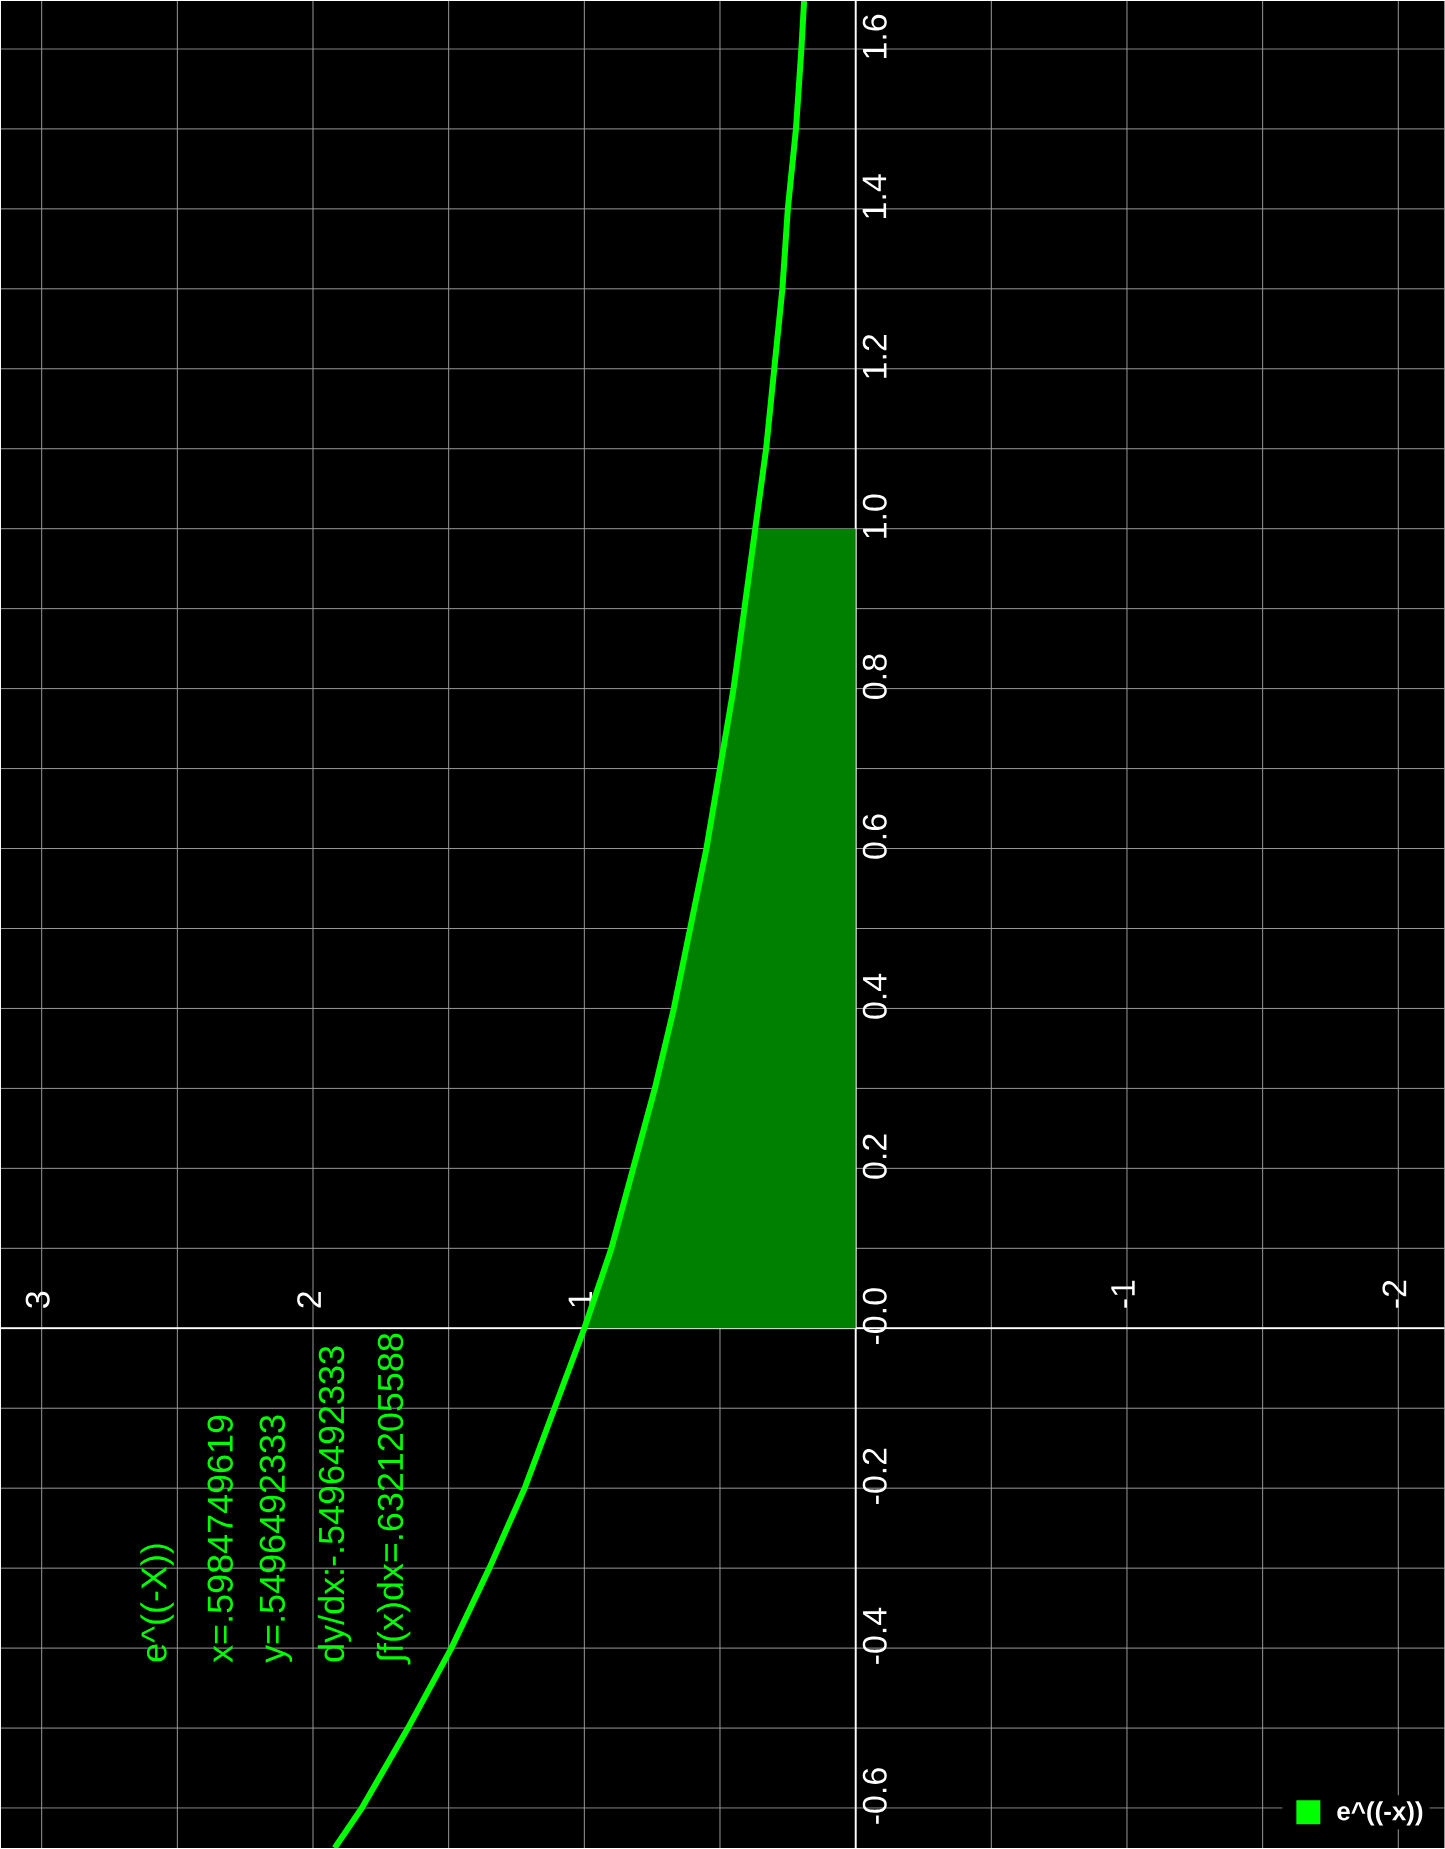 The height and width of the screenshot is (1849, 1445). Describe the element at coordinates (1380, 1813) in the screenshot. I see `legend-label: e^((-x))` at that location.